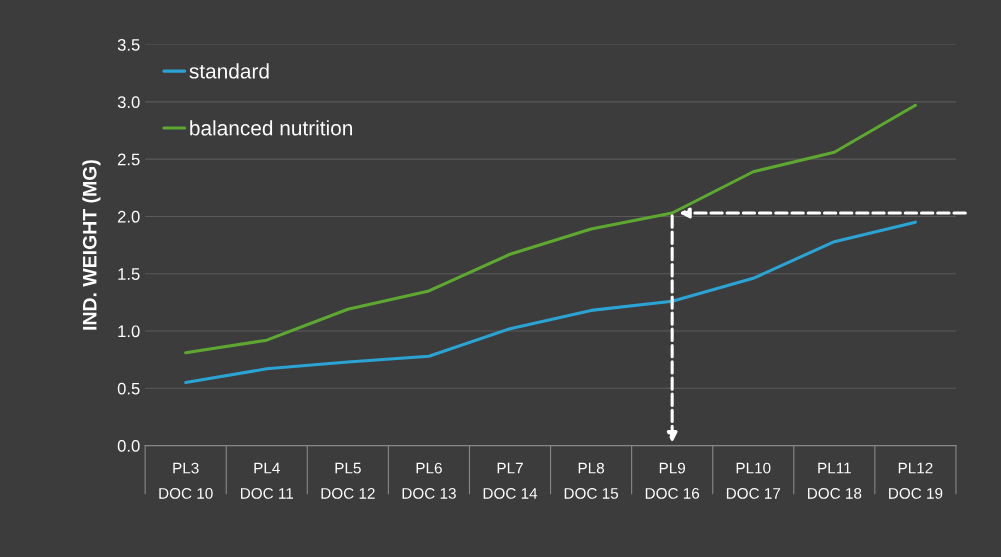 The width and height of the screenshot is (1001, 557). Describe the element at coordinates (186, 480) in the screenshot. I see `x-tick-label: PL3 DOC 10` at that location.